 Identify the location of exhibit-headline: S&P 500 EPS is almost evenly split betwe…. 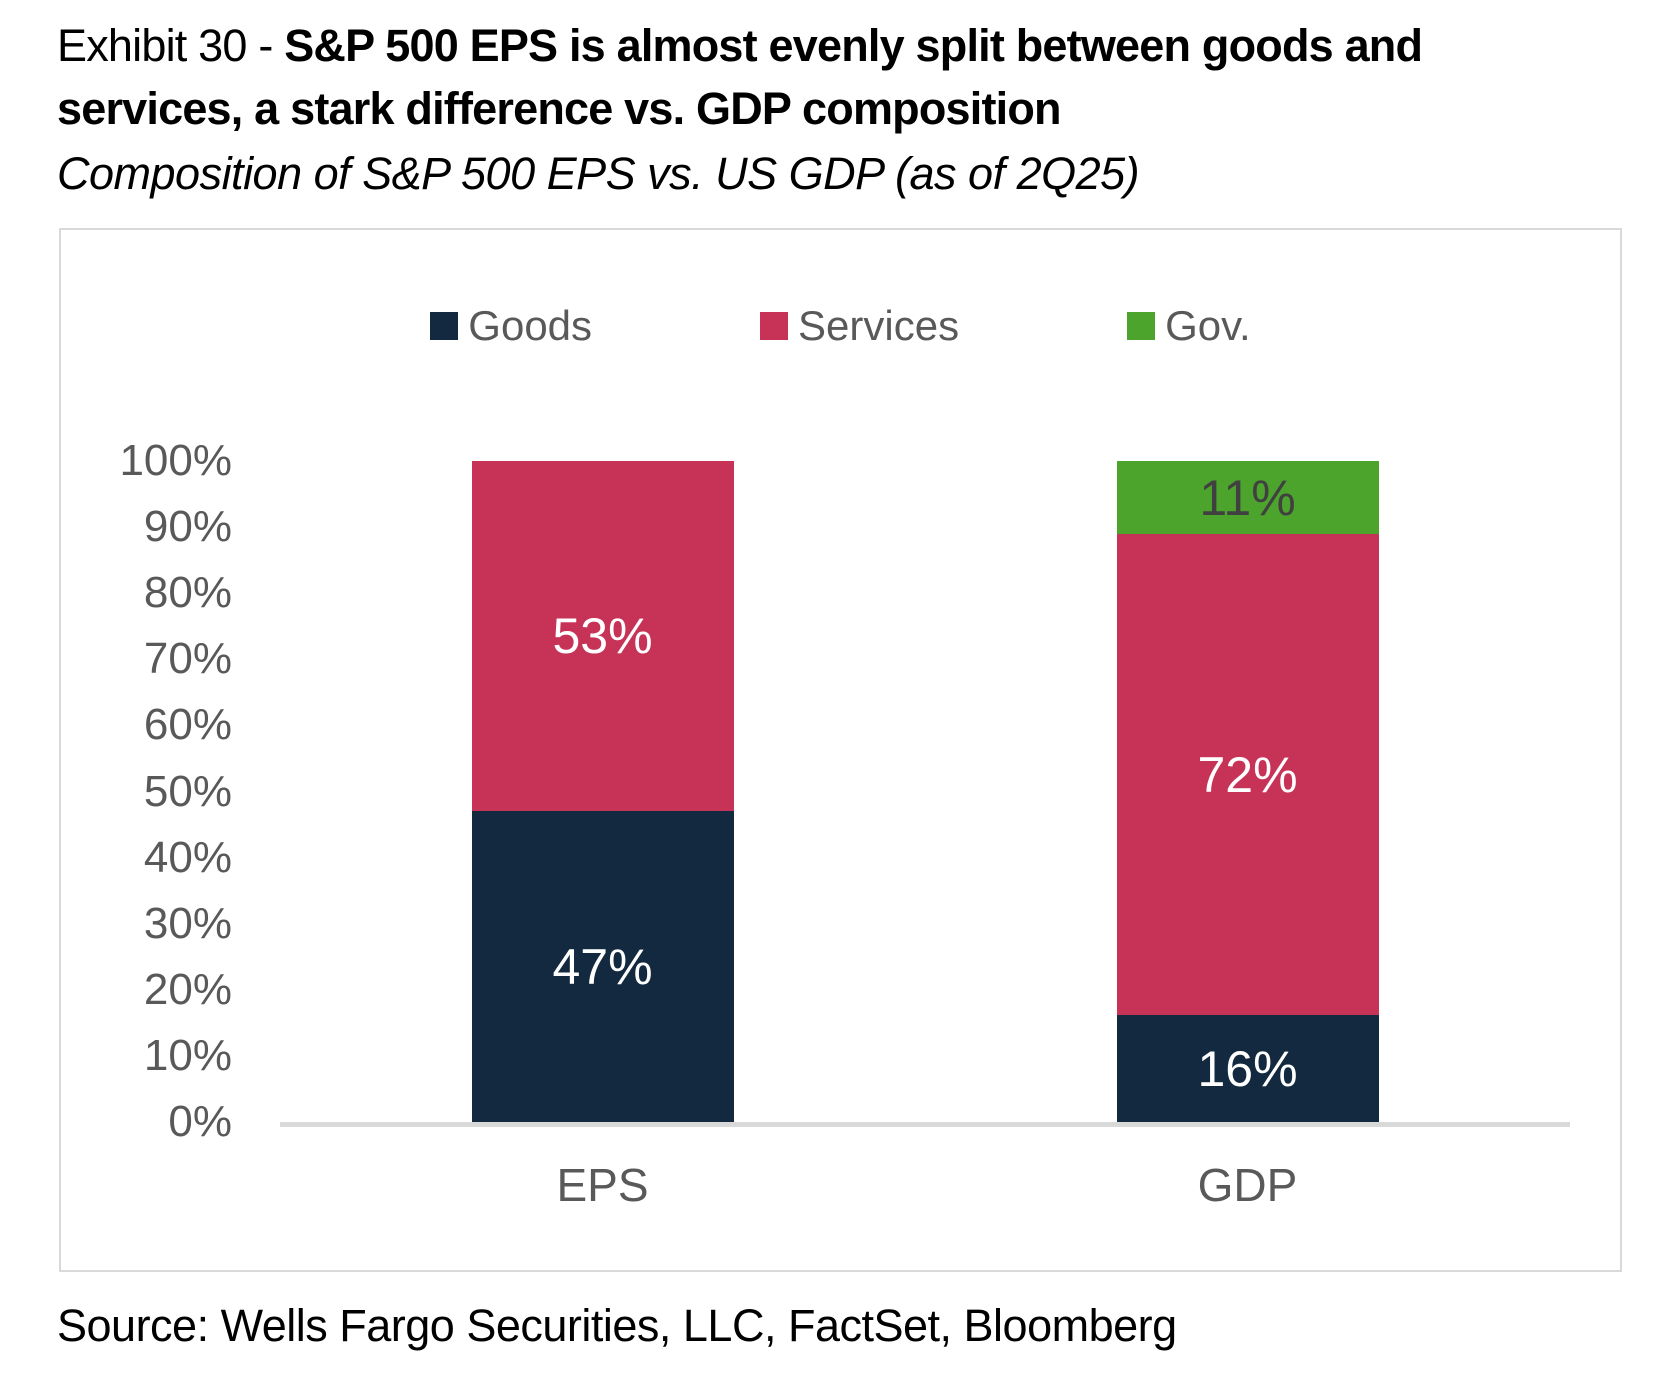
(740, 77).